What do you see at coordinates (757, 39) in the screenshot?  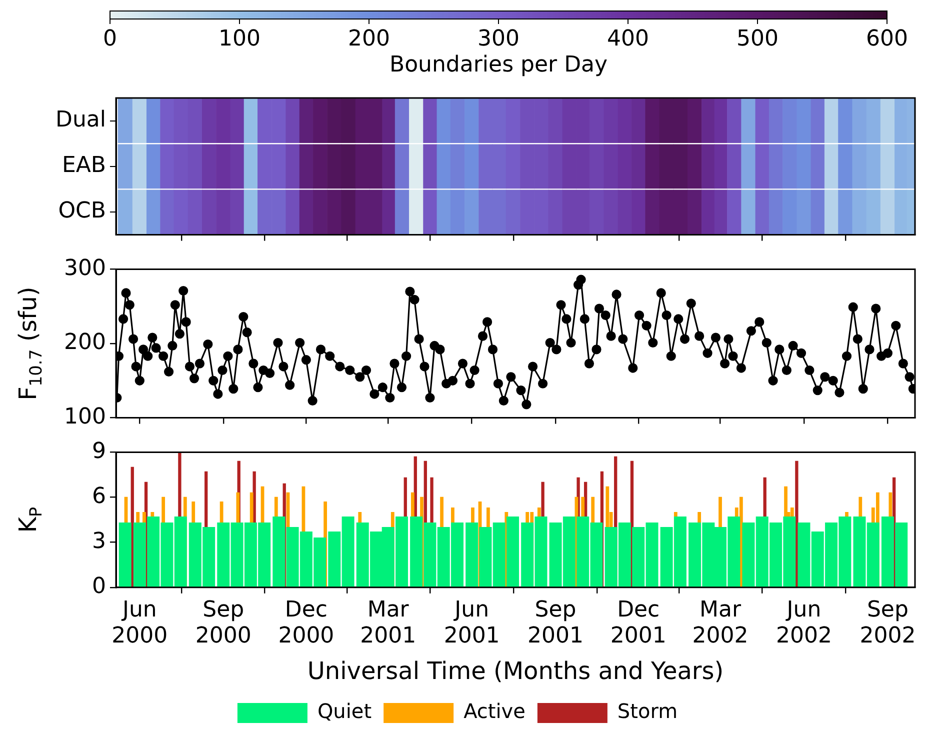 I see `color-bar-label: 500` at bounding box center [757, 39].